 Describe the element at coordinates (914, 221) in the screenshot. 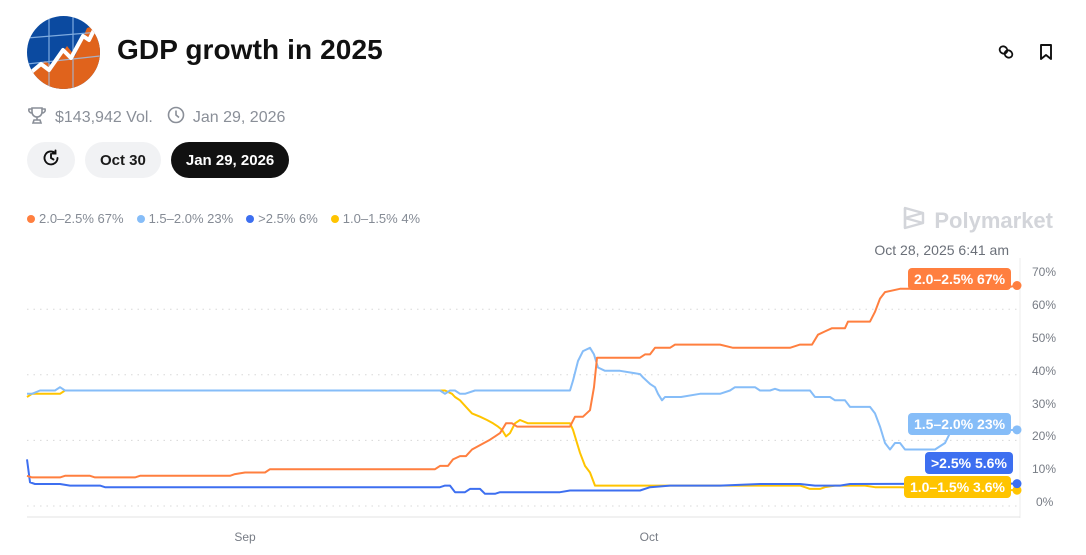

I see `polymarket-logo-icon` at that location.